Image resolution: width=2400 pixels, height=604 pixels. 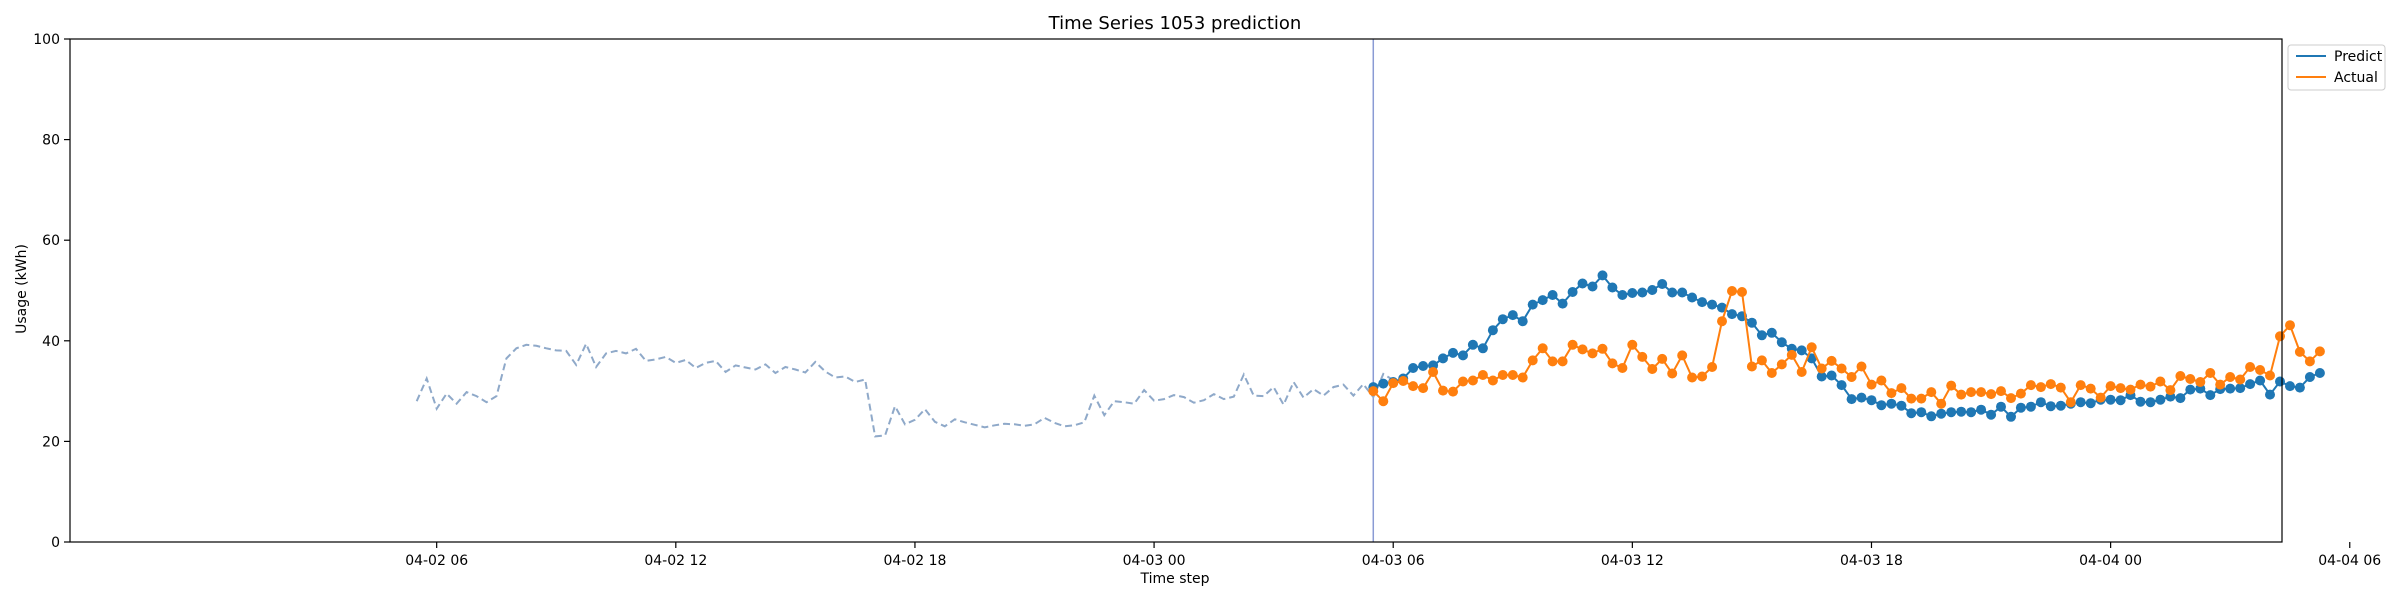 I want to click on legend: Predict Actual, so click(x=2336, y=67).